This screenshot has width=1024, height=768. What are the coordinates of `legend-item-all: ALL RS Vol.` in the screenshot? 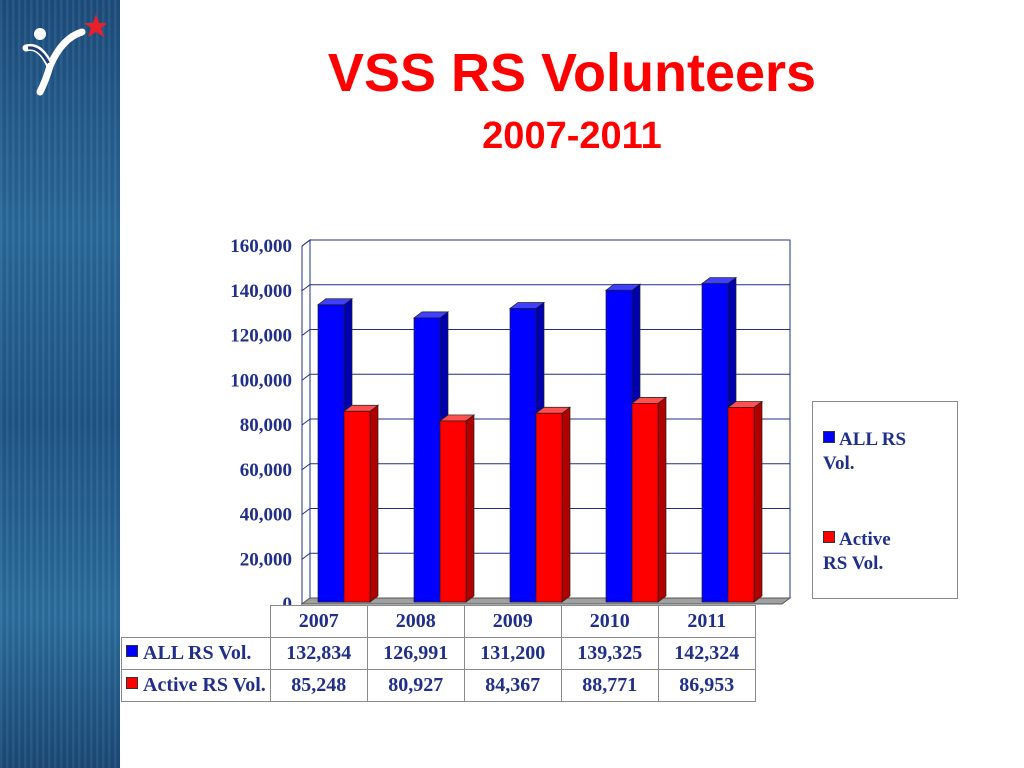 It's located at (889, 452).